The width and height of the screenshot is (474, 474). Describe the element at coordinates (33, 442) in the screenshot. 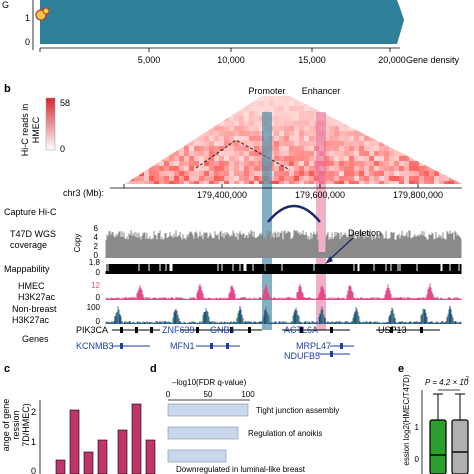

I see `panel-c-ytick-1: 1` at that location.